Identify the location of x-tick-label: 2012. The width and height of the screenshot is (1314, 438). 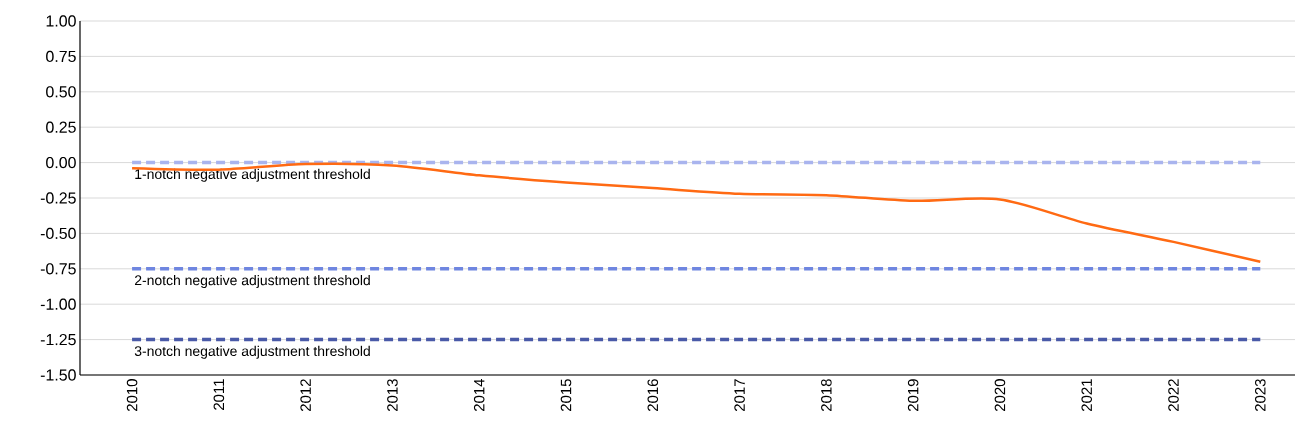
(305, 395).